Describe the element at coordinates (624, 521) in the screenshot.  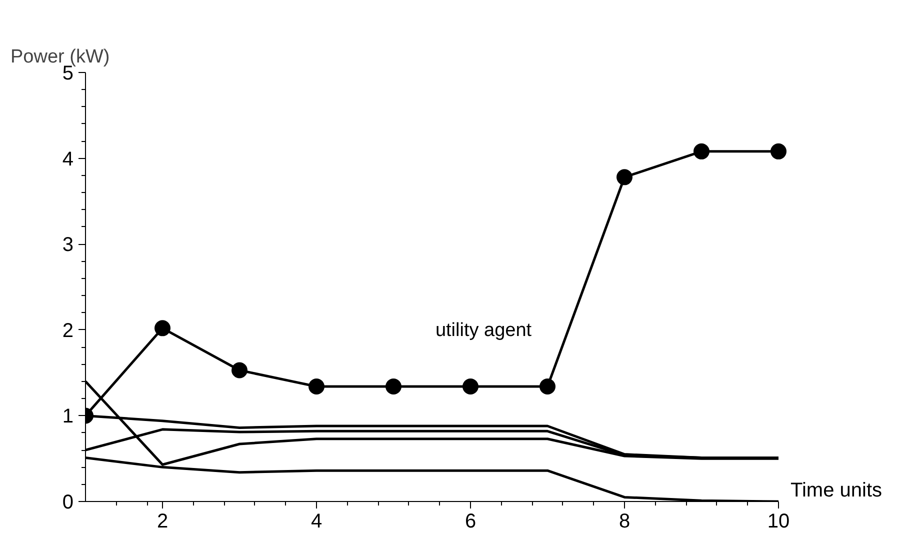
I see `x-tick-label: 8` at that location.